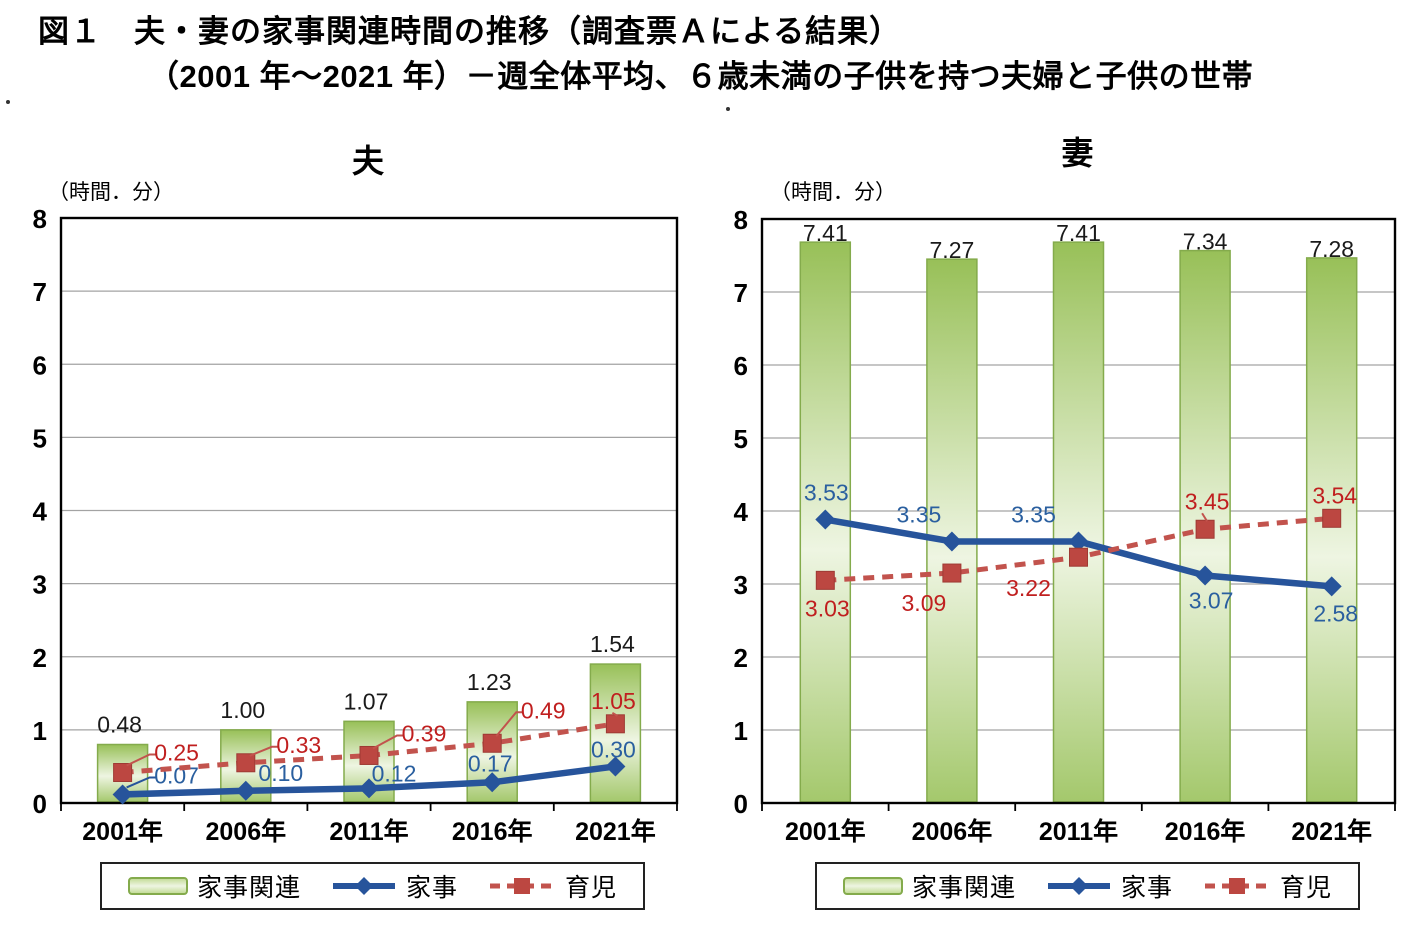  I want to click on data-label: 3.22, so click(1028, 588).